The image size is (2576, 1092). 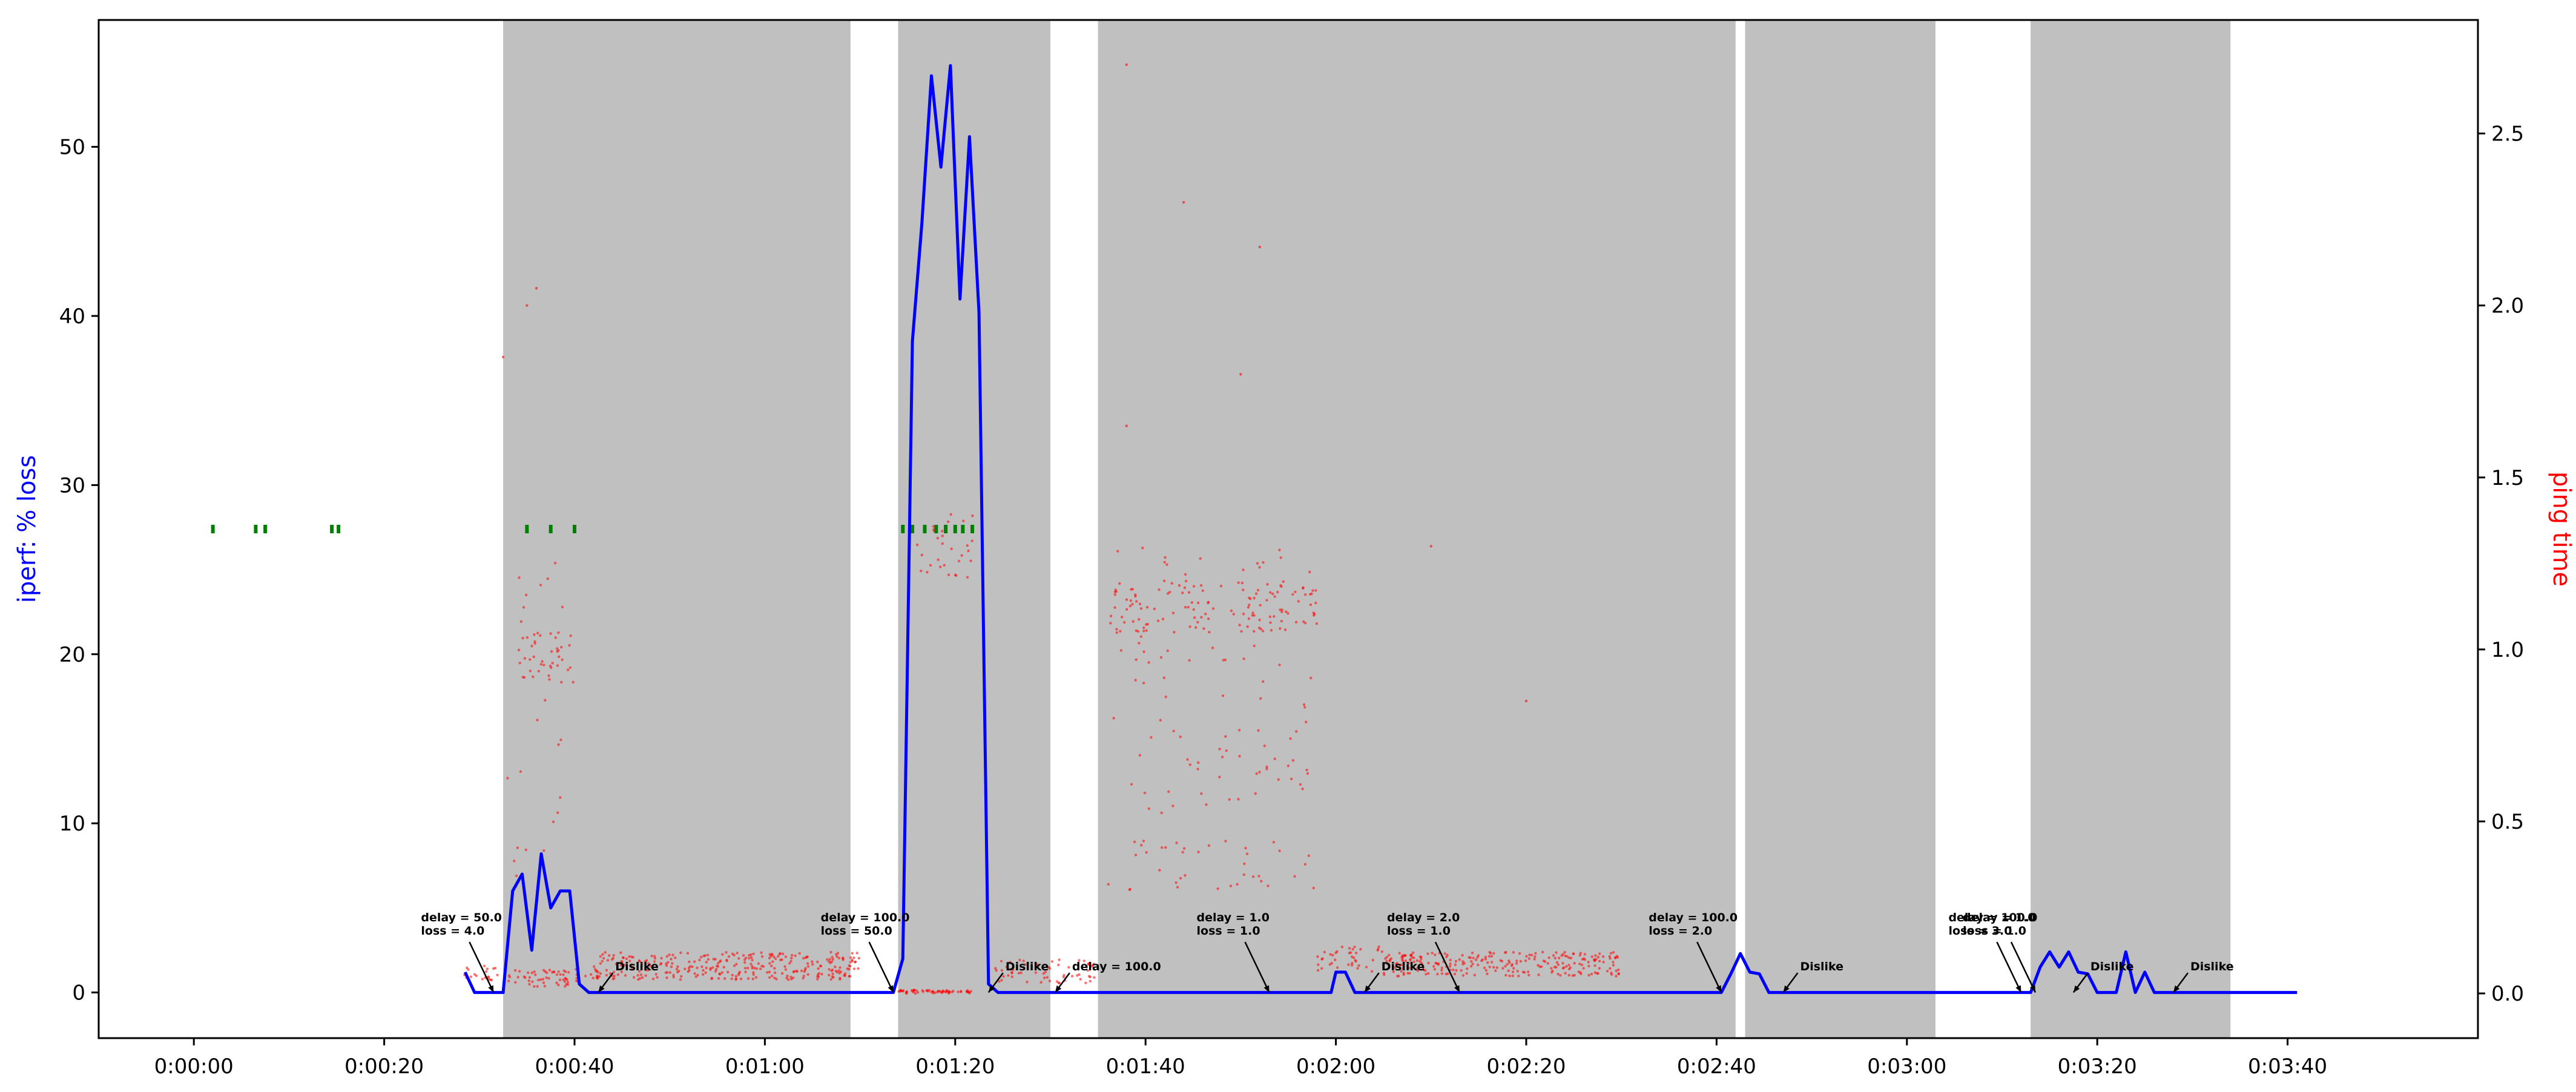 I want to click on x-tick-label: 0:03:20, so click(x=2097, y=1066).